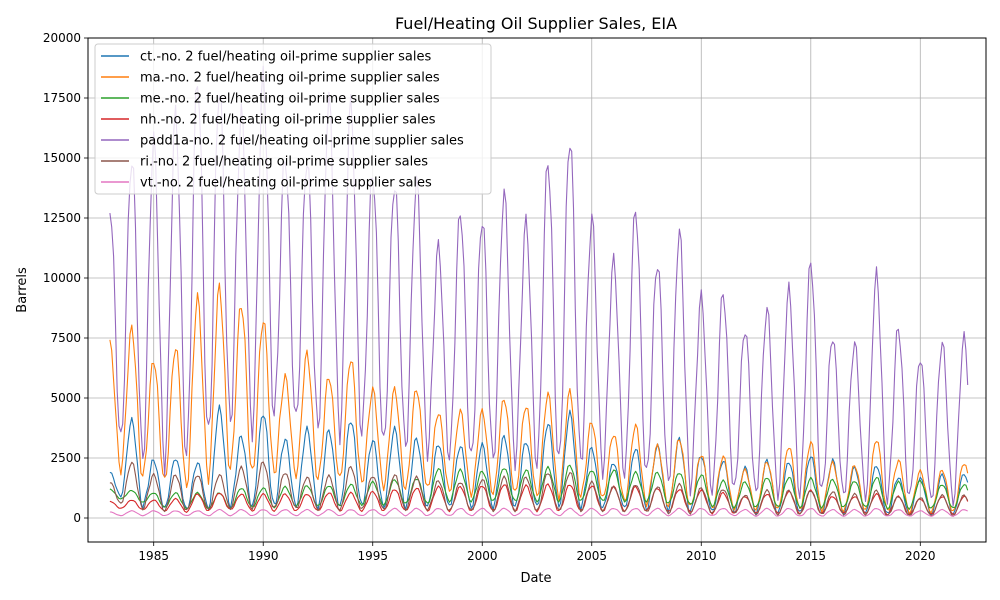 This screenshot has width=1000, height=600. Describe the element at coordinates (62, 158) in the screenshot. I see `y-tick-label: 15000` at that location.